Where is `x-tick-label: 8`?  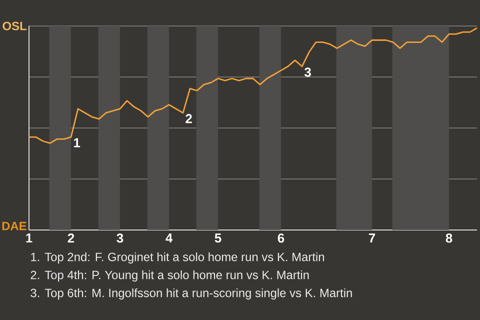
x-tick-label: 8 is located at coordinates (449, 238).